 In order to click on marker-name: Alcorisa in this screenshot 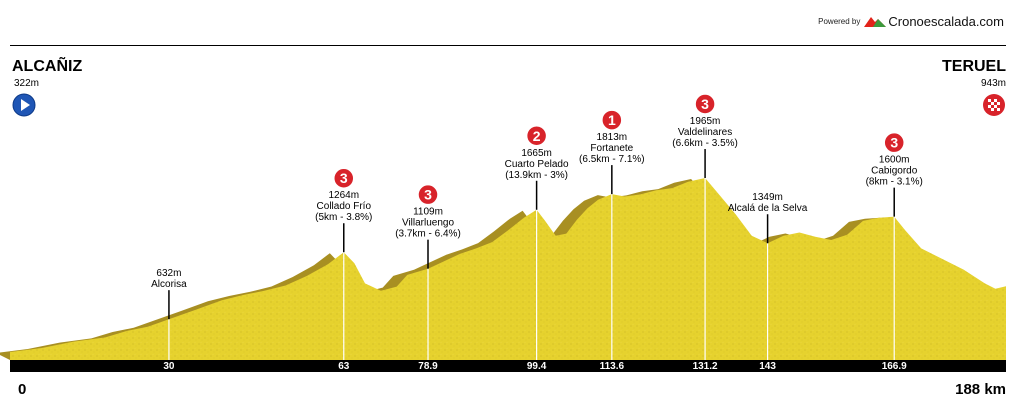, I will do `click(169, 284)`.